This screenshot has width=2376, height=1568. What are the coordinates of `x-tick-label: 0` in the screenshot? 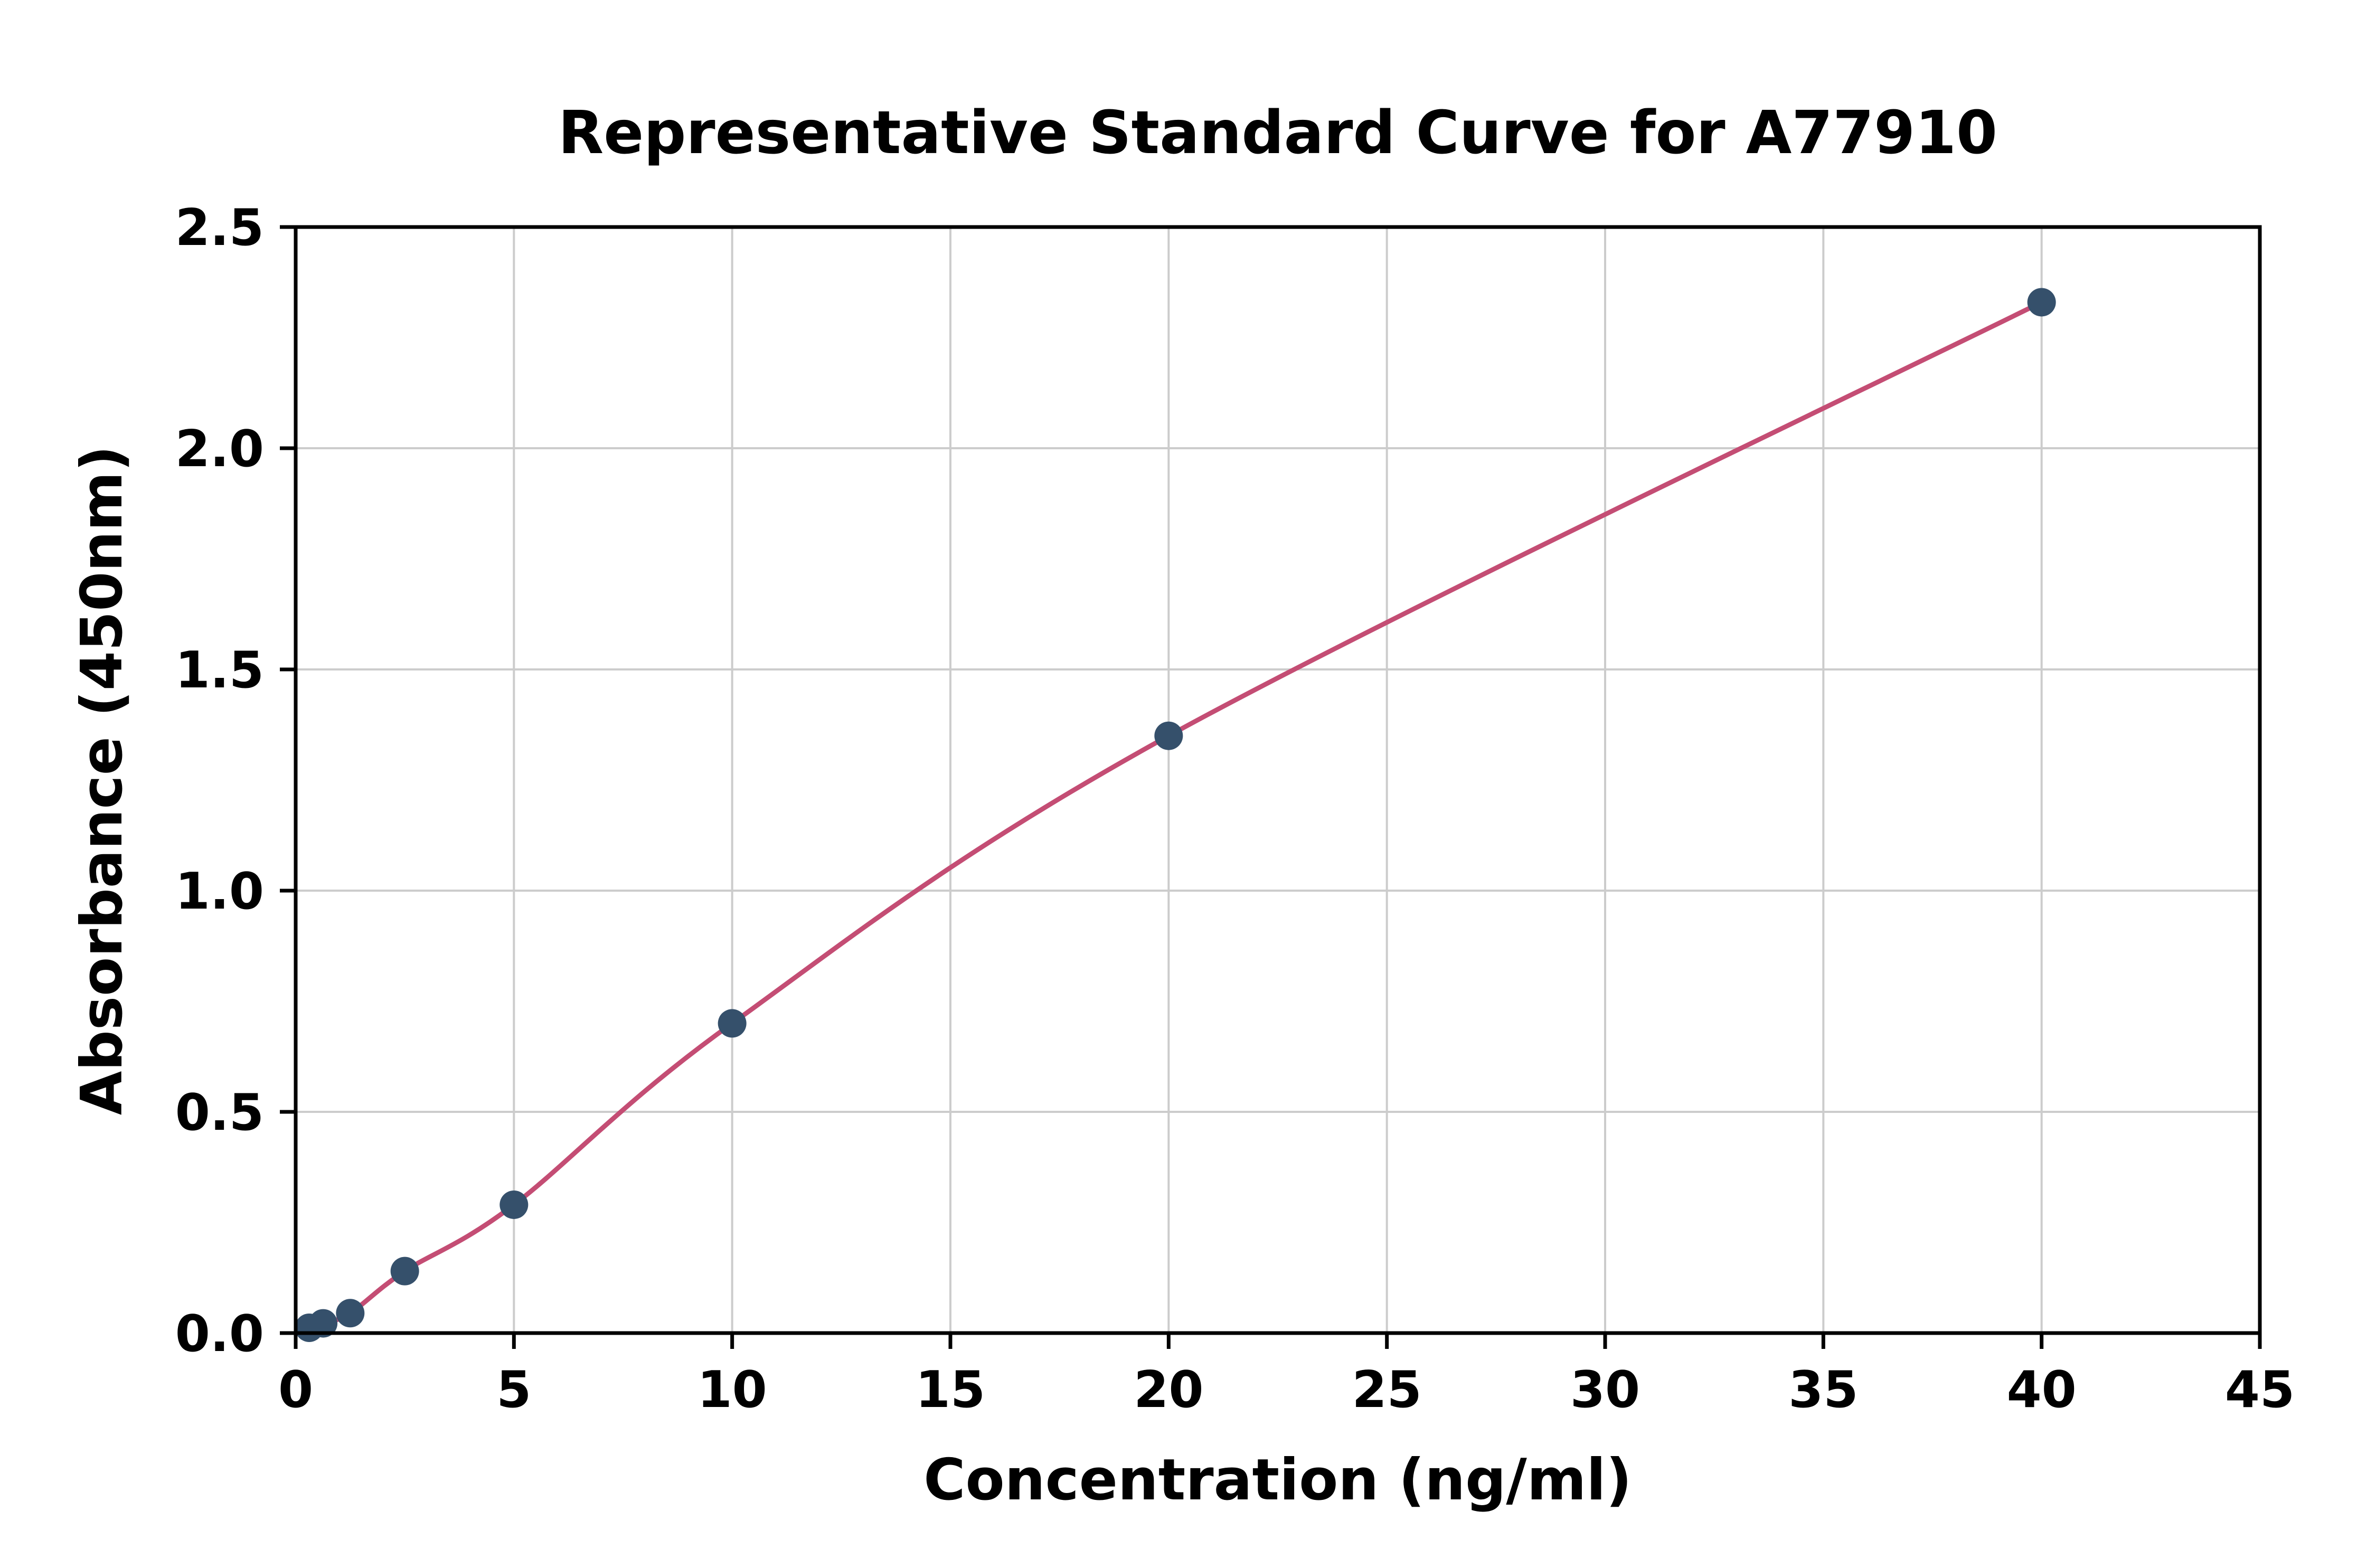 It's located at (296, 1390).